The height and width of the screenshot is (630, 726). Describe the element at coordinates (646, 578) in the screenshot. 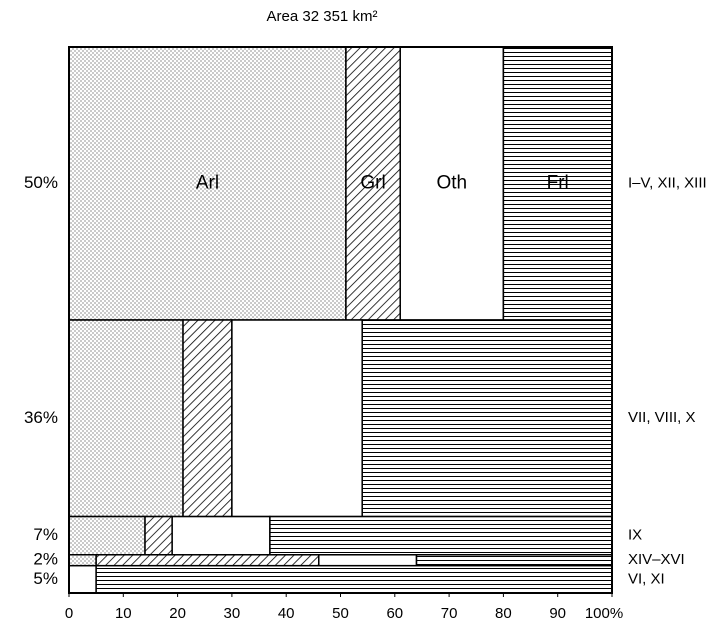

I see `row-category-label: VI, XI` at that location.